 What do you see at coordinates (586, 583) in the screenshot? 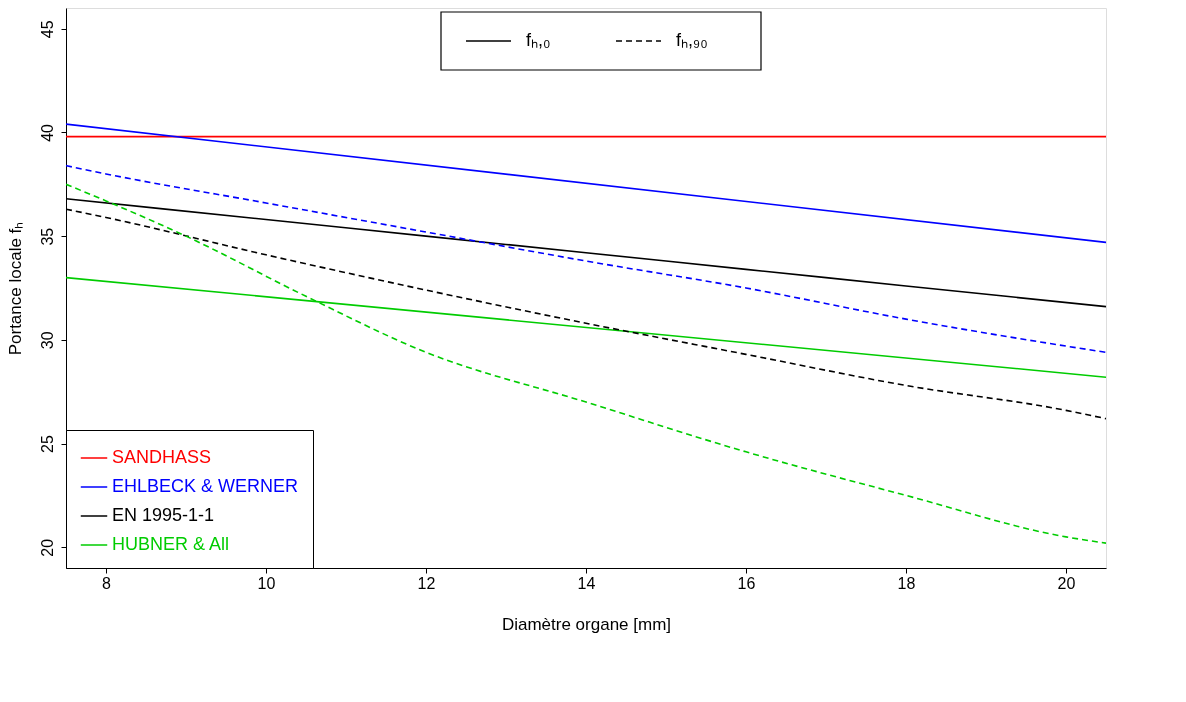
I see `x-tick-label: 14` at bounding box center [586, 583].